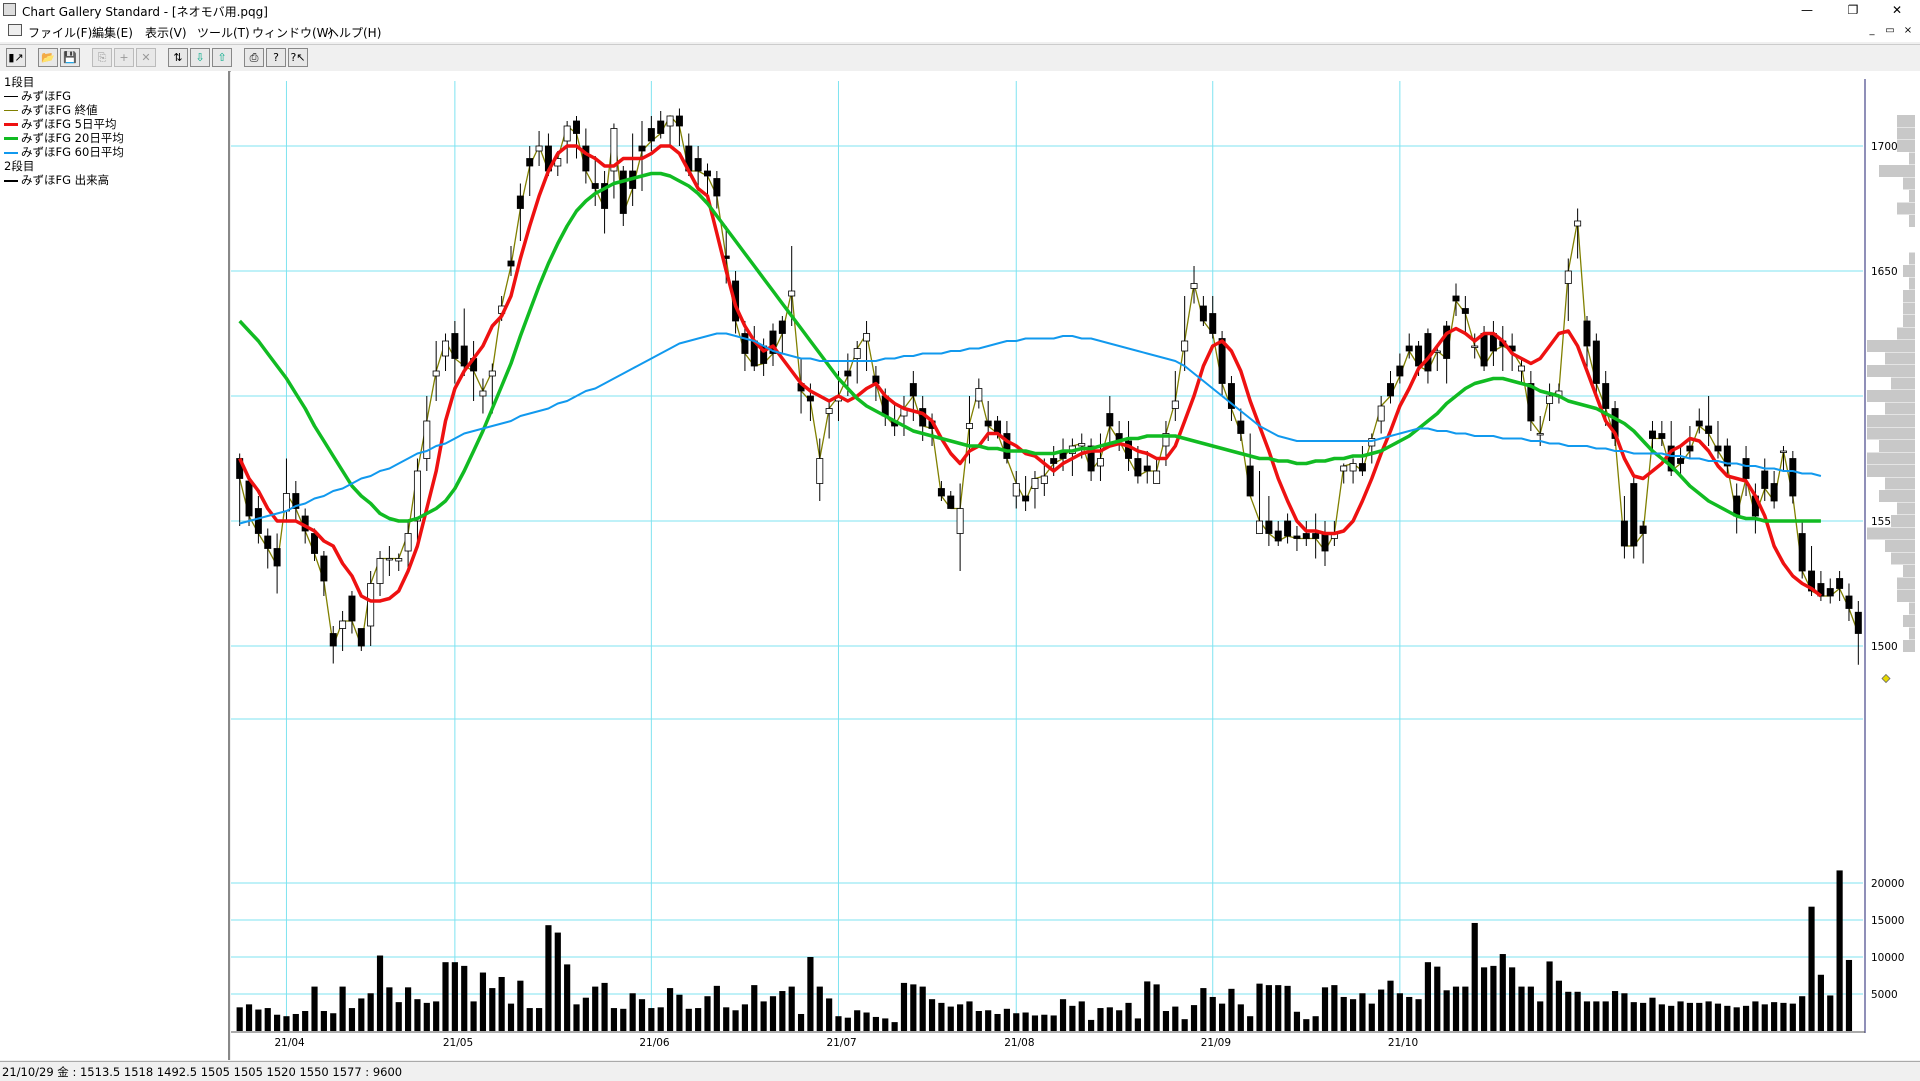 The height and width of the screenshot is (1081, 1920). Describe the element at coordinates (354, 33) in the screenshot. I see `menu-help: ヘルプ(H)` at that location.